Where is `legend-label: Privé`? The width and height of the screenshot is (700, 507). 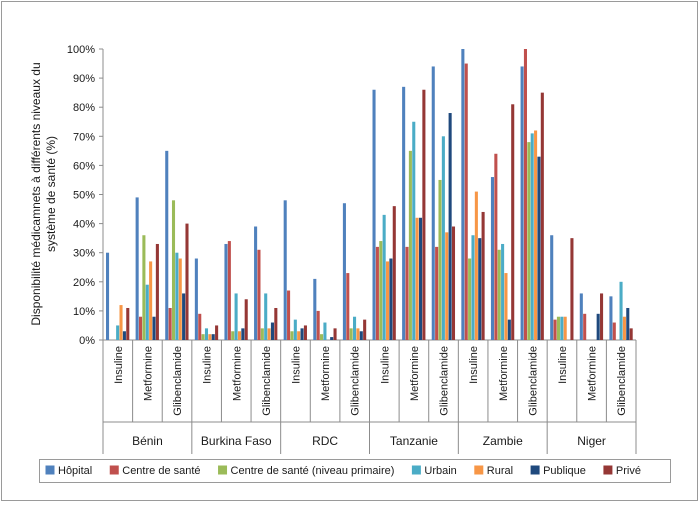 legend-label: Privé is located at coordinates (628, 471).